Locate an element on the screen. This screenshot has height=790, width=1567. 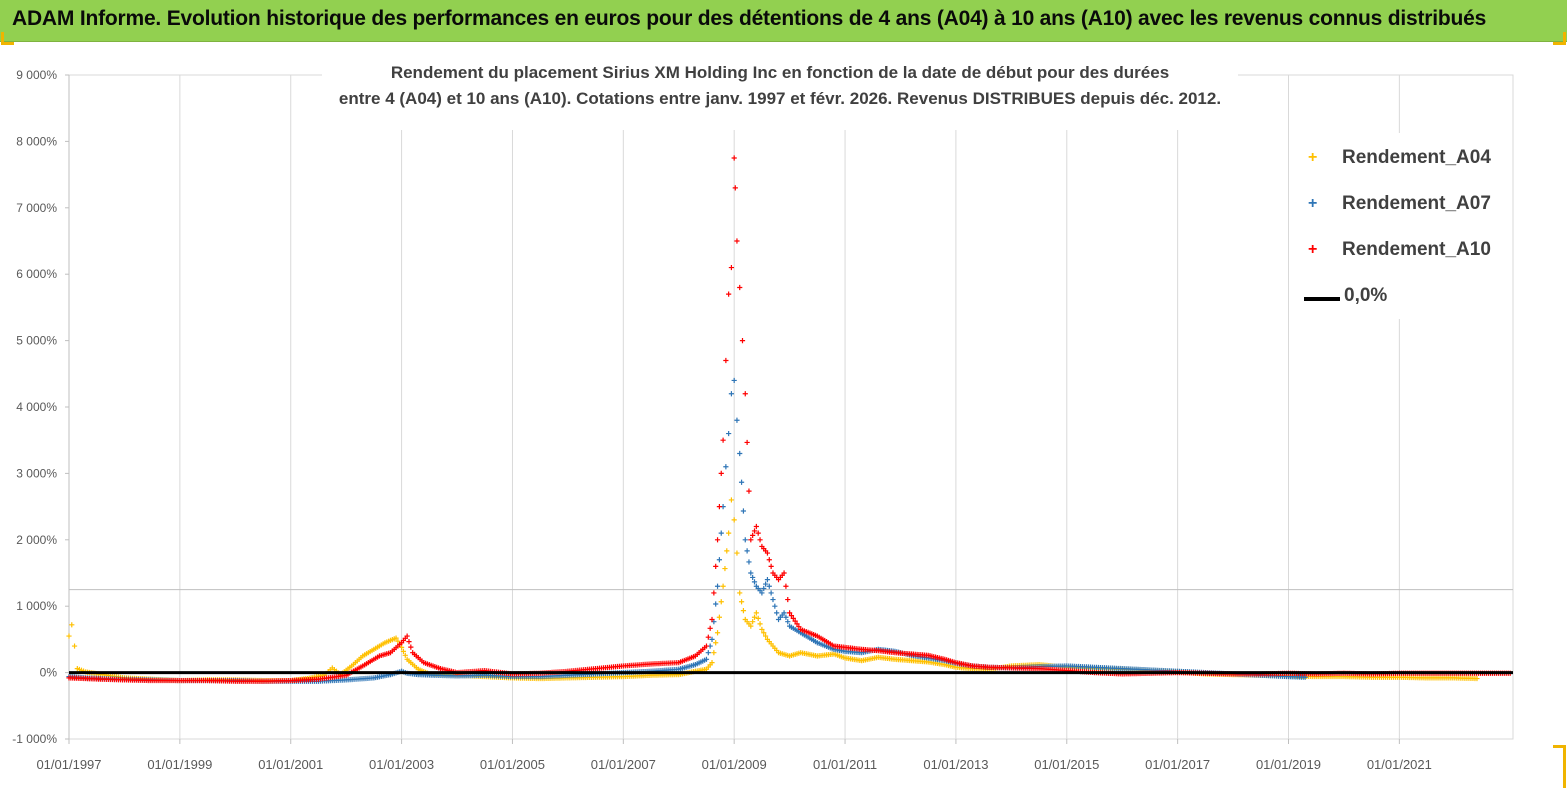
legend-label-a04: Rendement_A04 is located at coordinates (1416, 157).